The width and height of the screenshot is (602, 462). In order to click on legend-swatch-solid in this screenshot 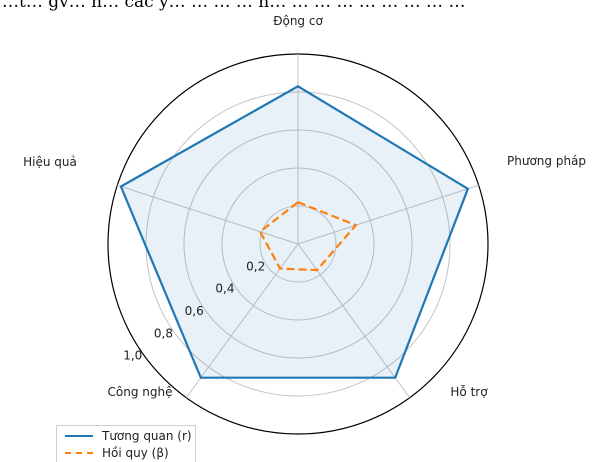, I will do `click(79, 436)`.